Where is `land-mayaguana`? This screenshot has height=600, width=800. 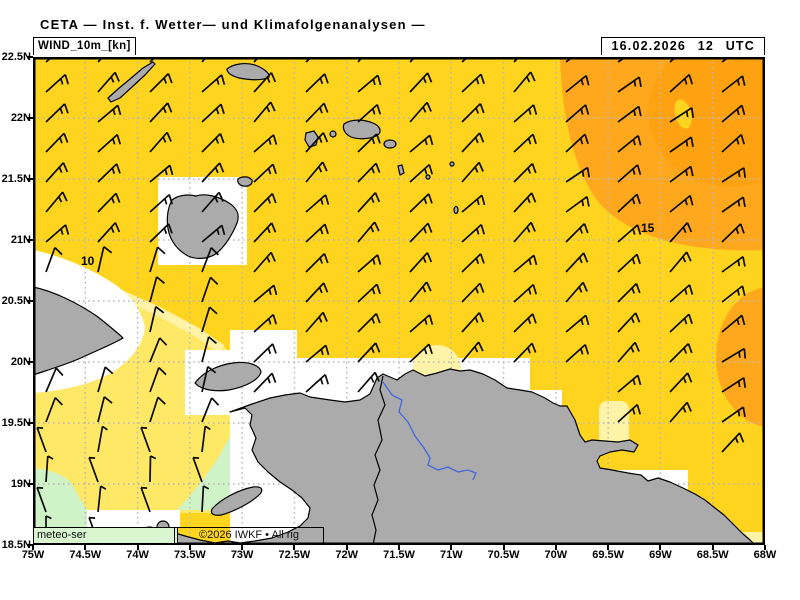
land-mayaguana is located at coordinates (248, 72).